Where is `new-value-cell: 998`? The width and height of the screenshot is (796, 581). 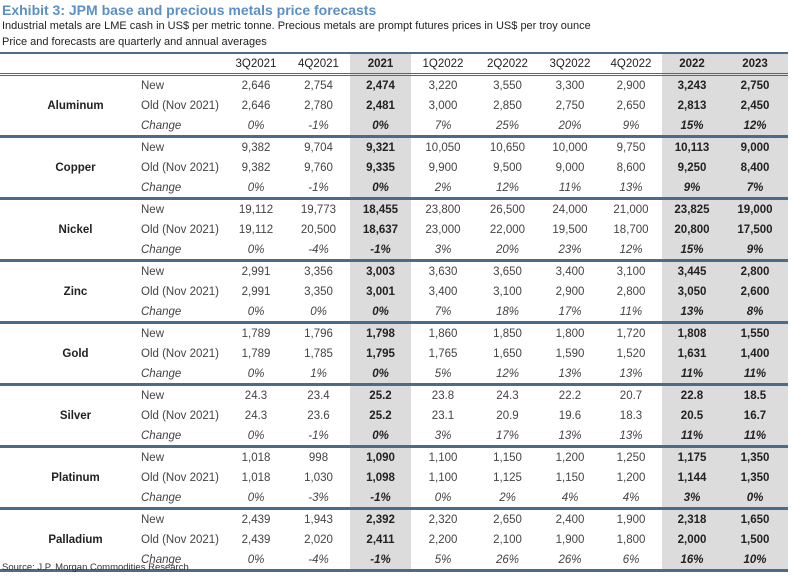 new-value-cell: 998 is located at coordinates (318, 458).